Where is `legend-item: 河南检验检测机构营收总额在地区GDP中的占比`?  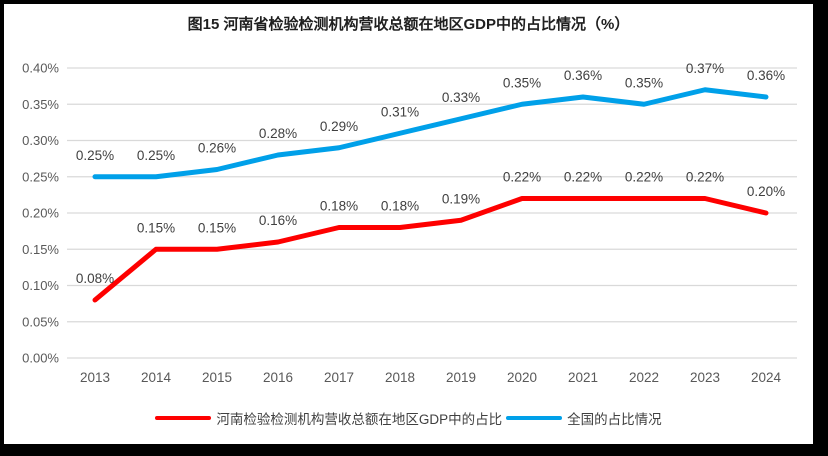
legend-item: 河南检验检测机构营收总额在地区GDP中的占比 is located at coordinates (328, 418).